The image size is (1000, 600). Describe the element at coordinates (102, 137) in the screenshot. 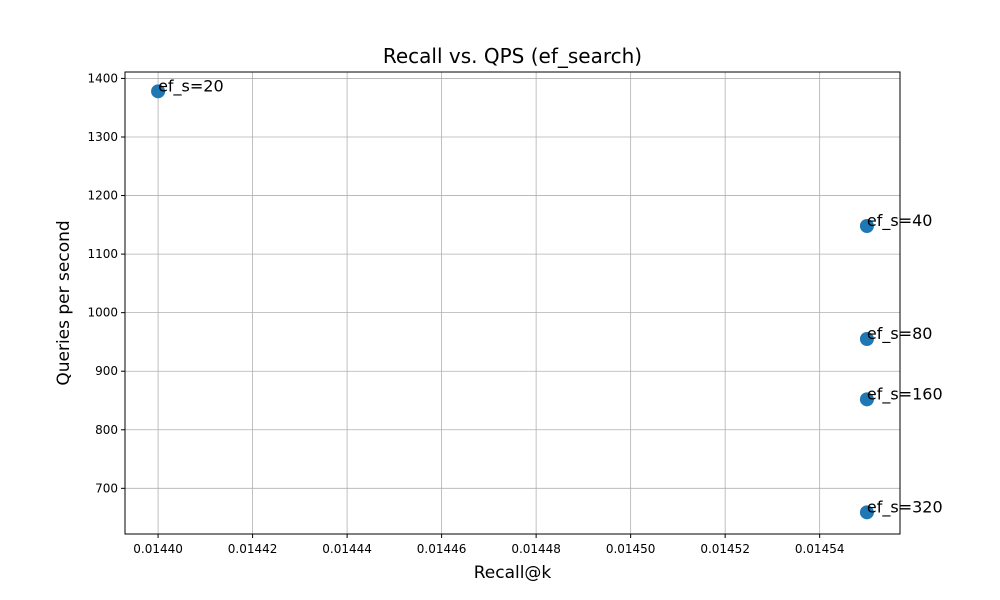

I see `y-tick-label: 1300` at that location.